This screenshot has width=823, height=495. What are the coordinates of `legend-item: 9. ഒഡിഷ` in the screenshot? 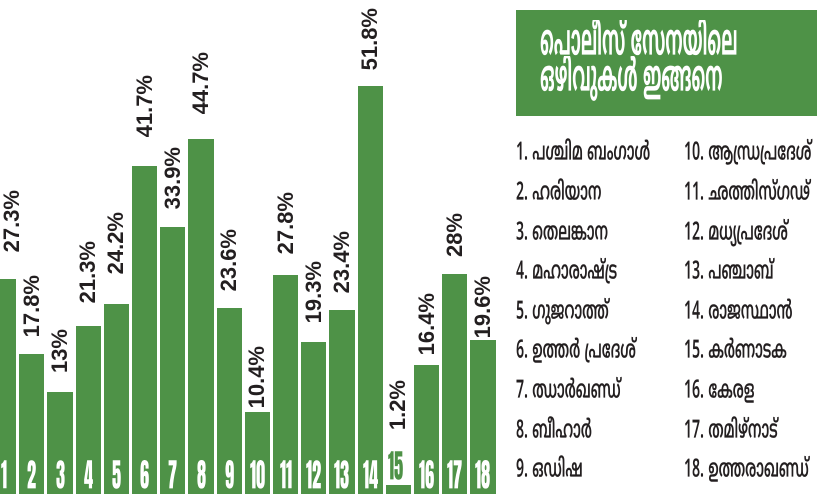 It's located at (550, 468).